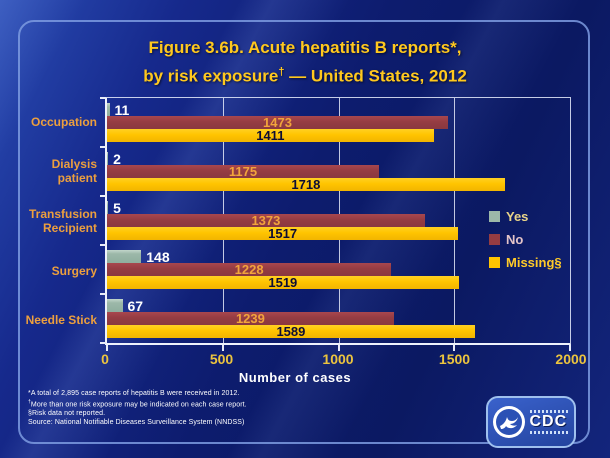 Image resolution: width=610 pixels, height=458 pixels. I want to click on bar-value-label: 1411, so click(270, 135).